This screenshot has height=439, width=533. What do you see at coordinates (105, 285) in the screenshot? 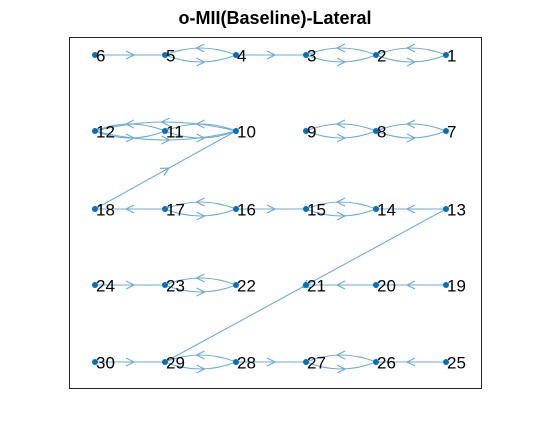
I see `node-label: 24` at bounding box center [105, 285].